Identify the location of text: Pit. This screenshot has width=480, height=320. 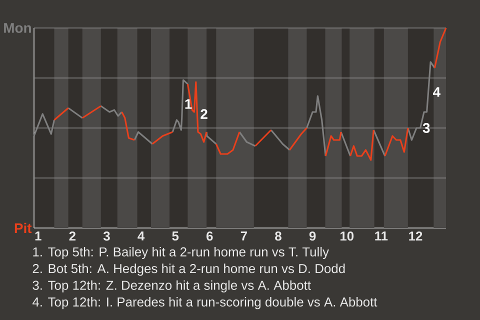
(23, 228).